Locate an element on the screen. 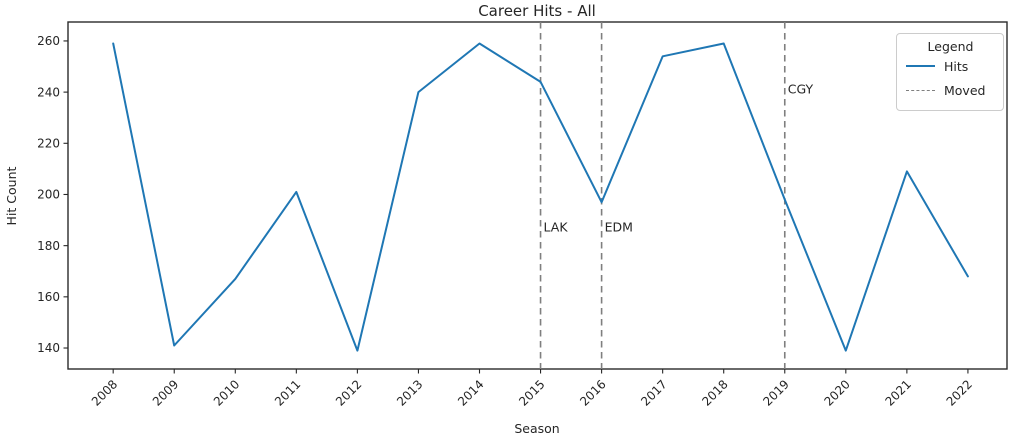  y-axis-label: Hit Count is located at coordinates (11, 195).